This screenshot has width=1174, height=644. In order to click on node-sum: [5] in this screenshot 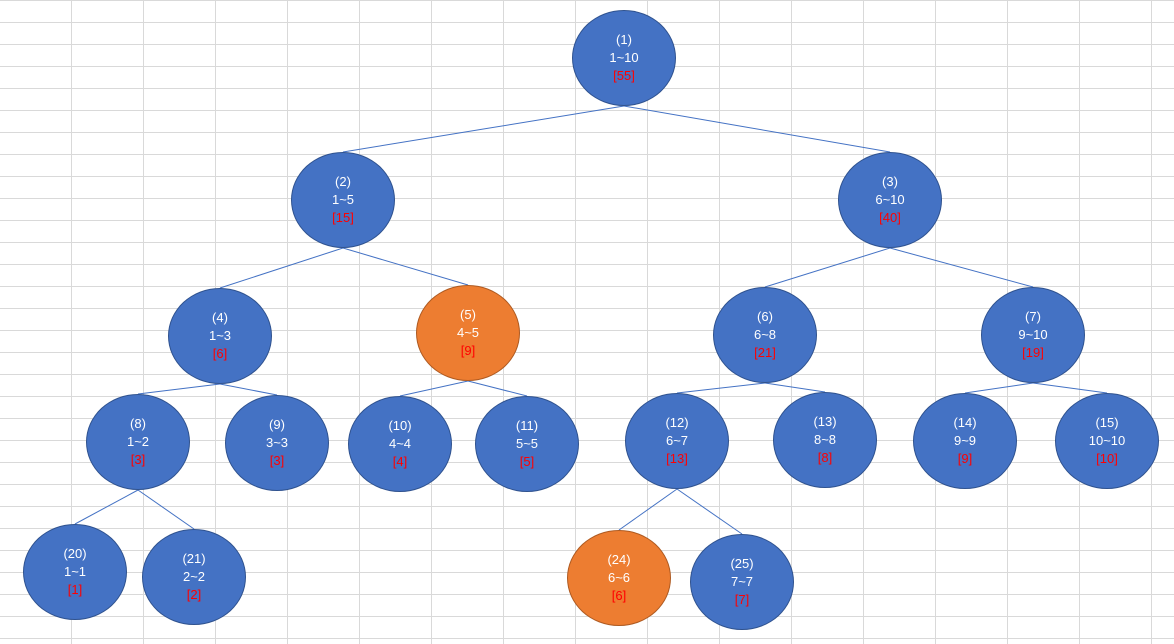, I will do `click(527, 461)`.